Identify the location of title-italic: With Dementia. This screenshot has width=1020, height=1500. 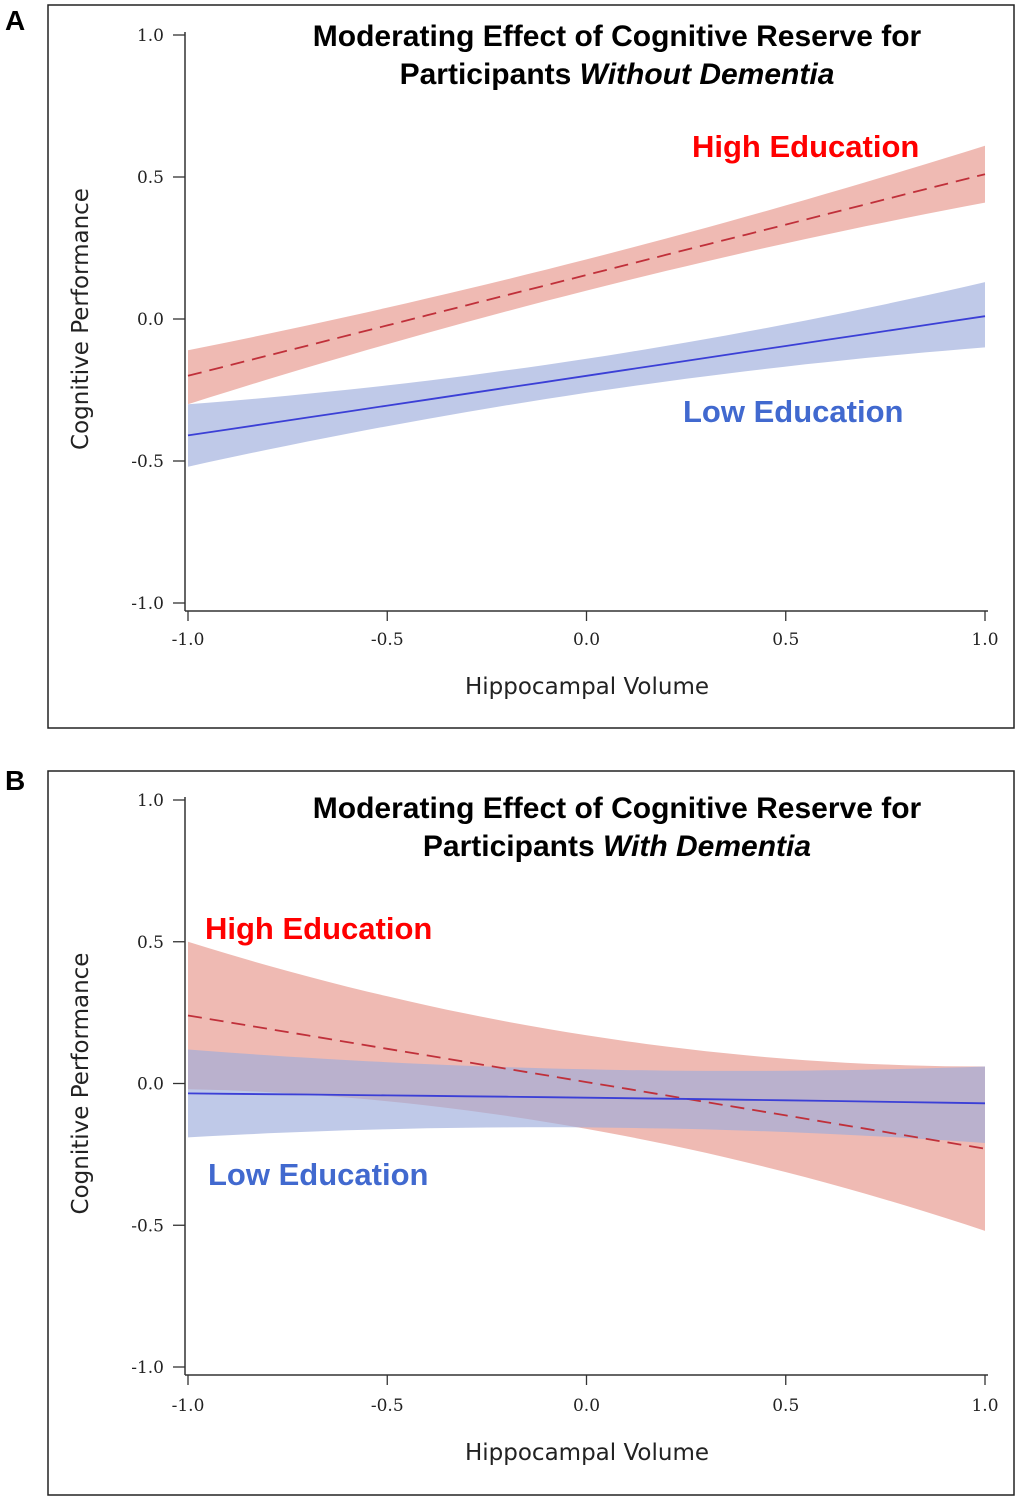
(707, 846).